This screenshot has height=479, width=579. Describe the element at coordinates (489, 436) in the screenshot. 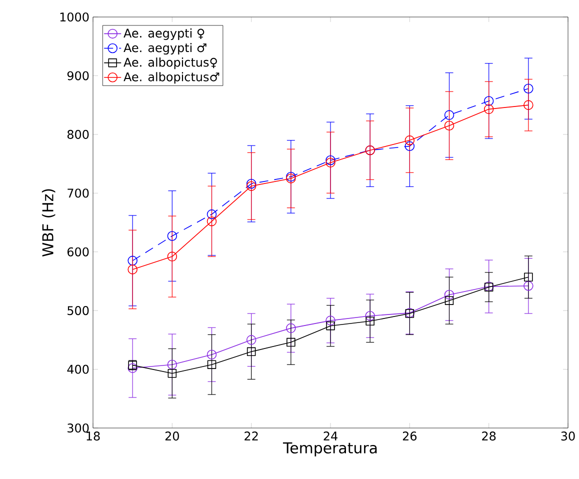

I see `x-tick-label: 28` at that location.